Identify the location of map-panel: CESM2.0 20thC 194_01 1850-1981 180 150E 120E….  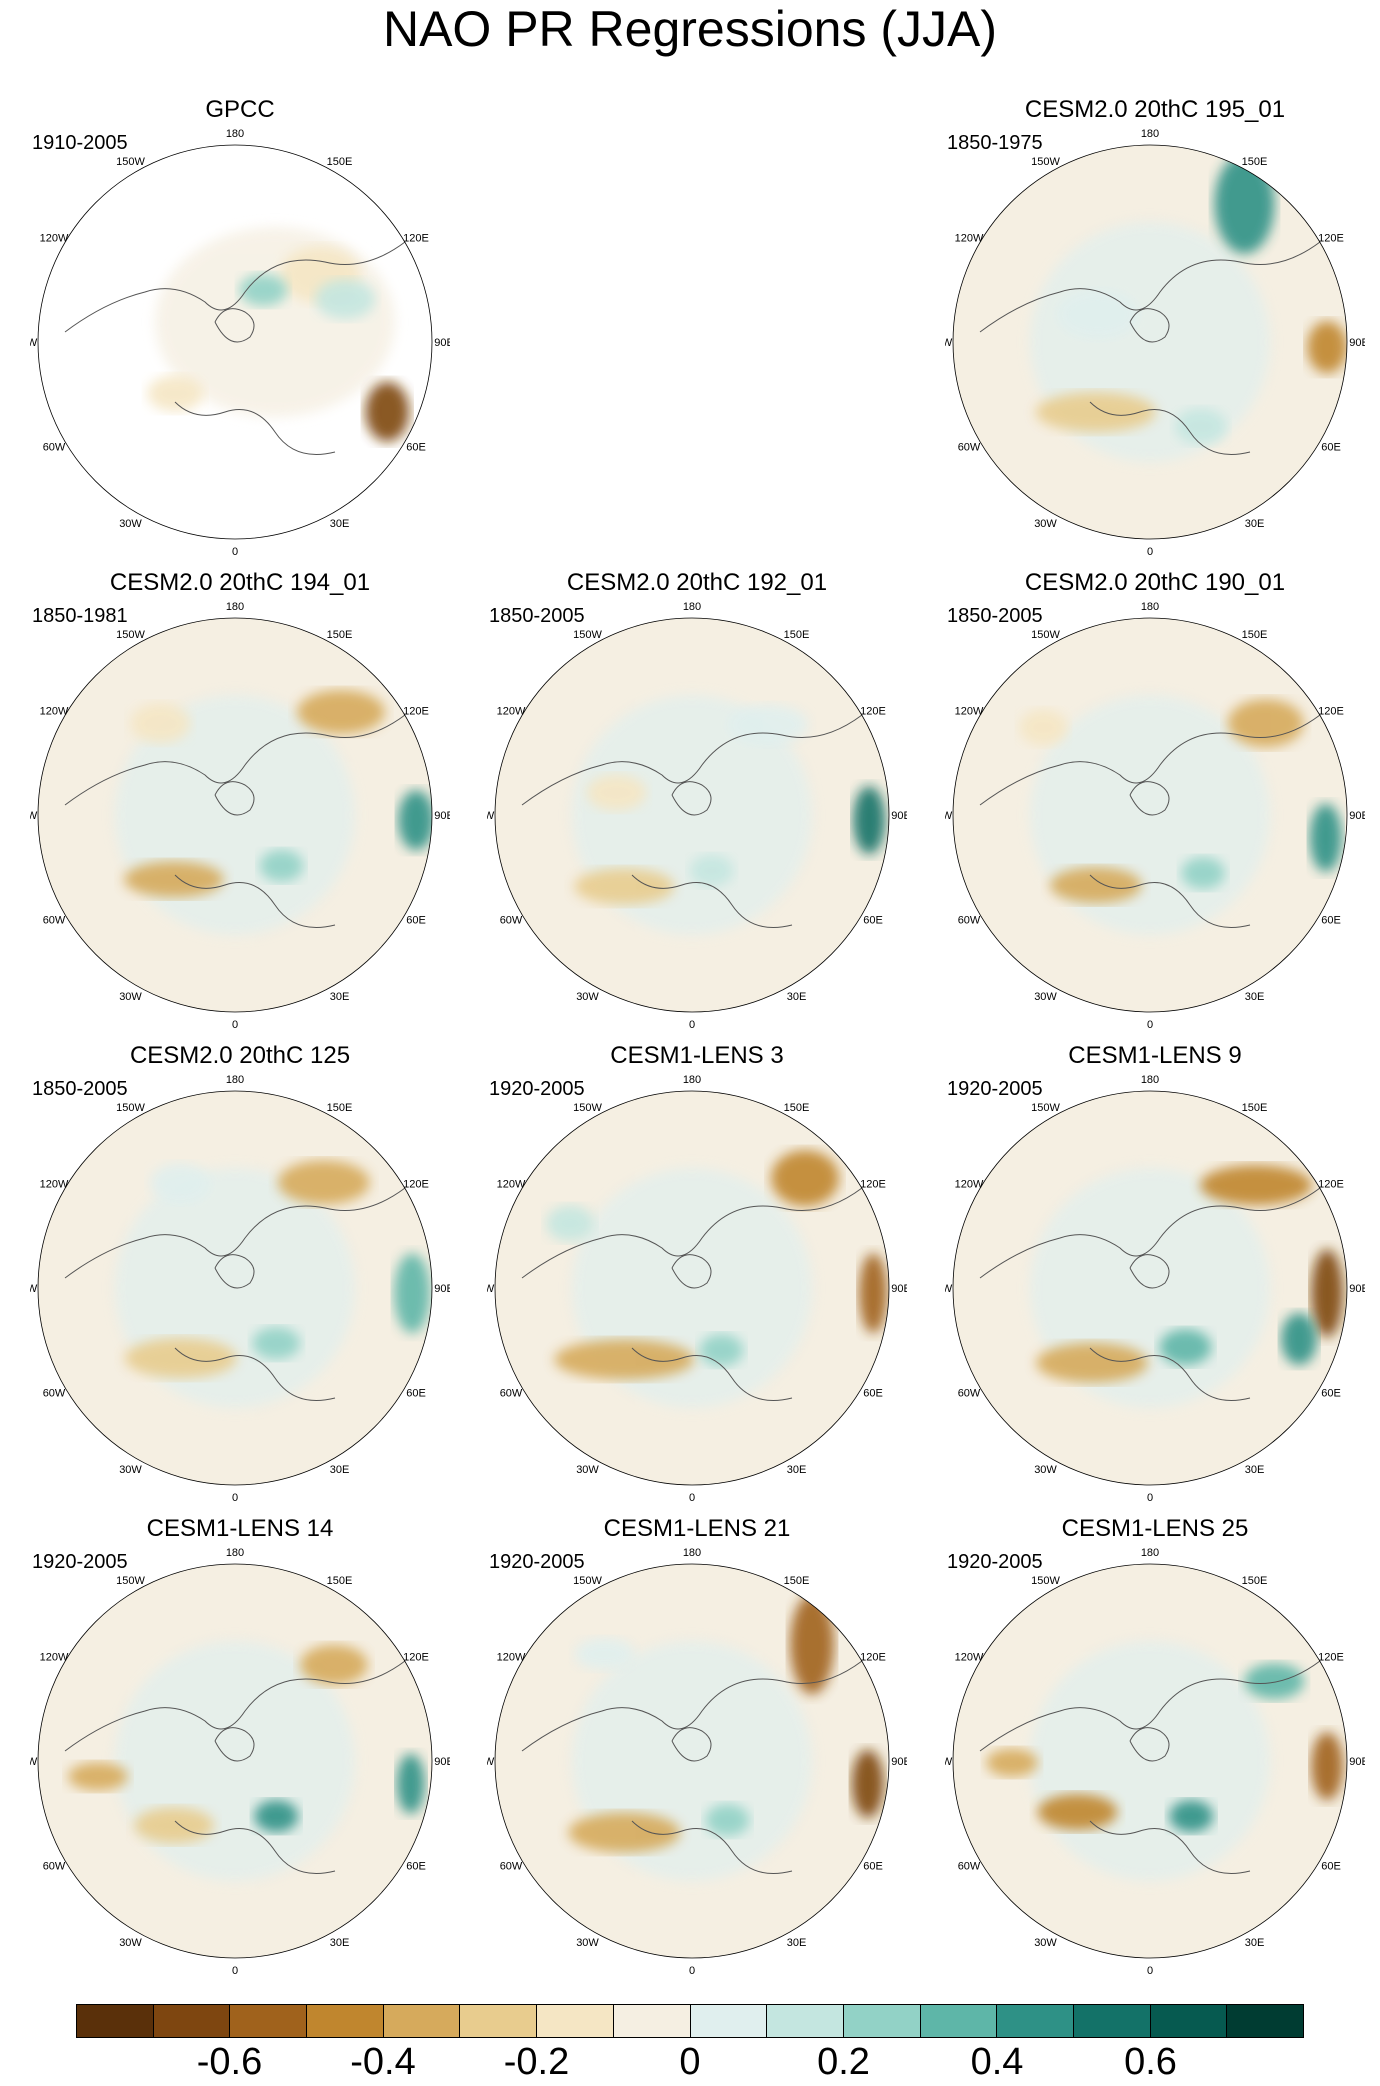
(240, 803).